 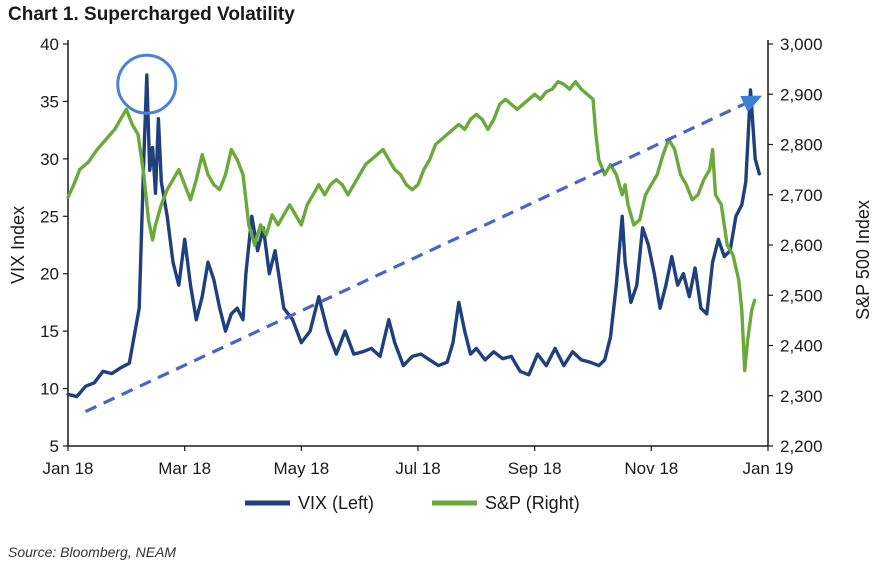 I want to click on left-tick-label: 25, so click(x=49, y=216).